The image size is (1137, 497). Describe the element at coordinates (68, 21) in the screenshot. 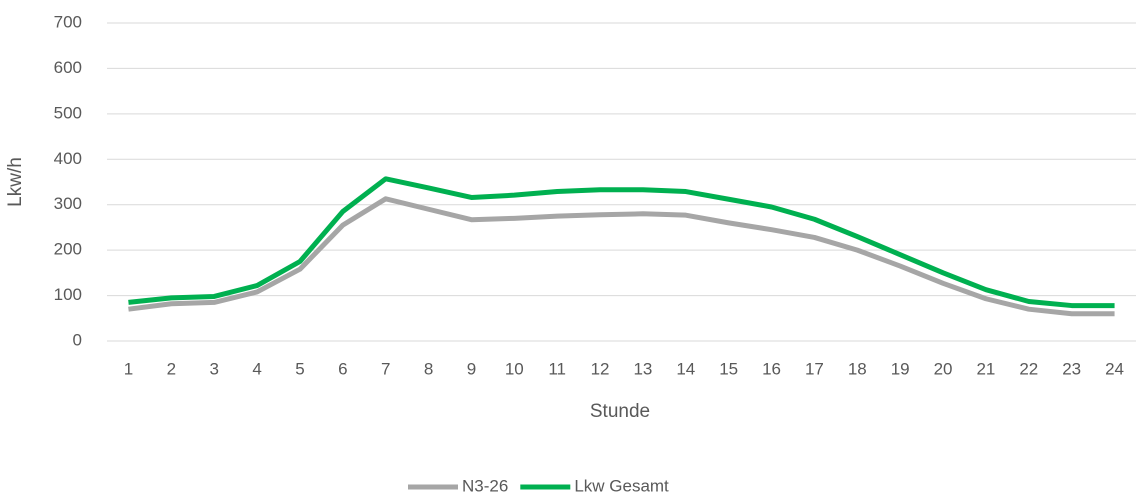

I see `y-tick-label: 700` at that location.